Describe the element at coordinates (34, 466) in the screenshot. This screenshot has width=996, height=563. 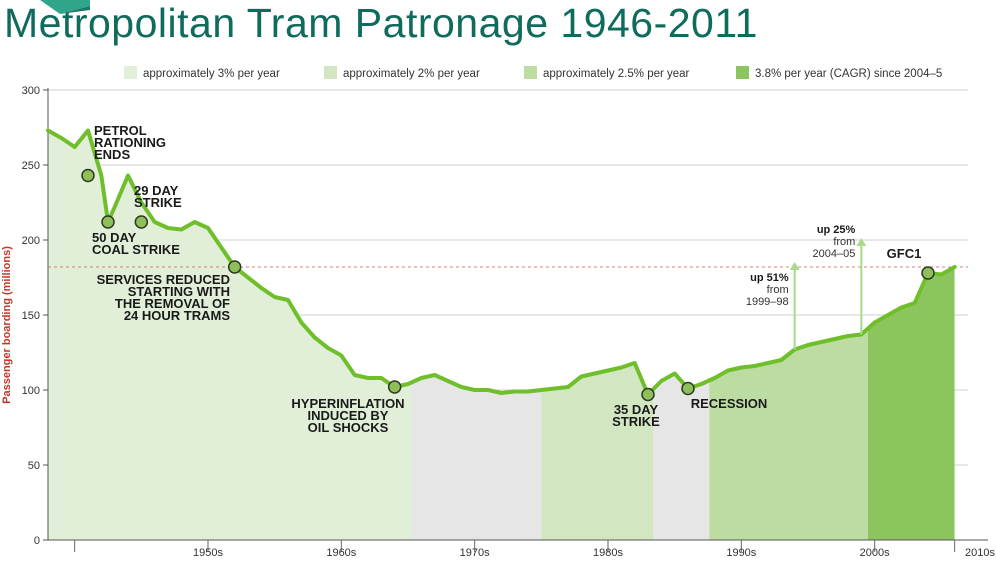
I see `y-tick-label: 50` at that location.